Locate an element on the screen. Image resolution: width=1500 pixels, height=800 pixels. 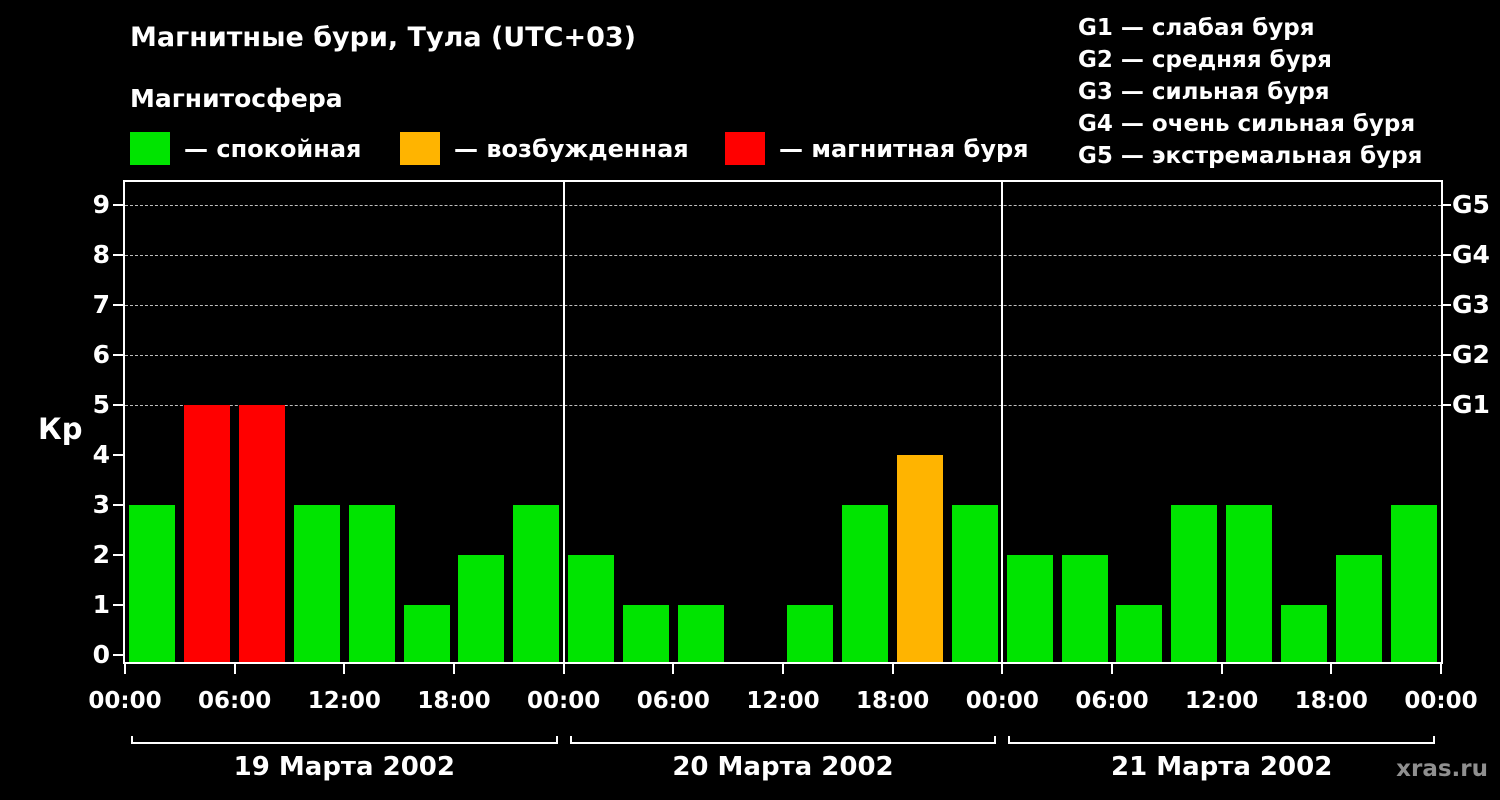
g-scale-g4: G4 — очень сильная буря is located at coordinates (1247, 124).